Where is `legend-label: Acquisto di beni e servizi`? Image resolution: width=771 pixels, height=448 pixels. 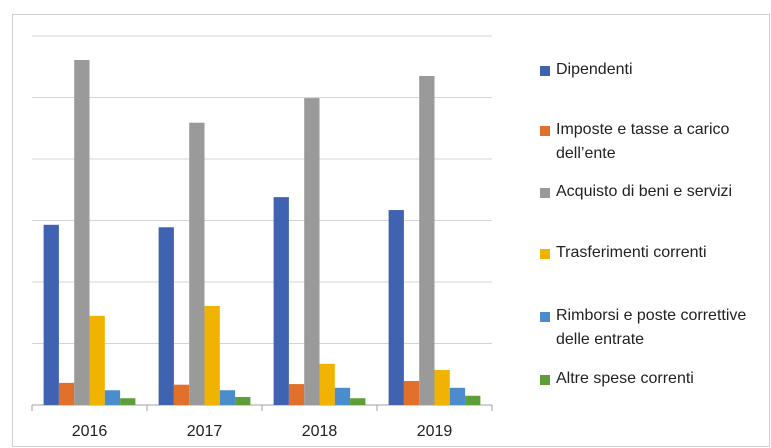
legend-label: Acquisto di beni e servizi is located at coordinates (644, 191).